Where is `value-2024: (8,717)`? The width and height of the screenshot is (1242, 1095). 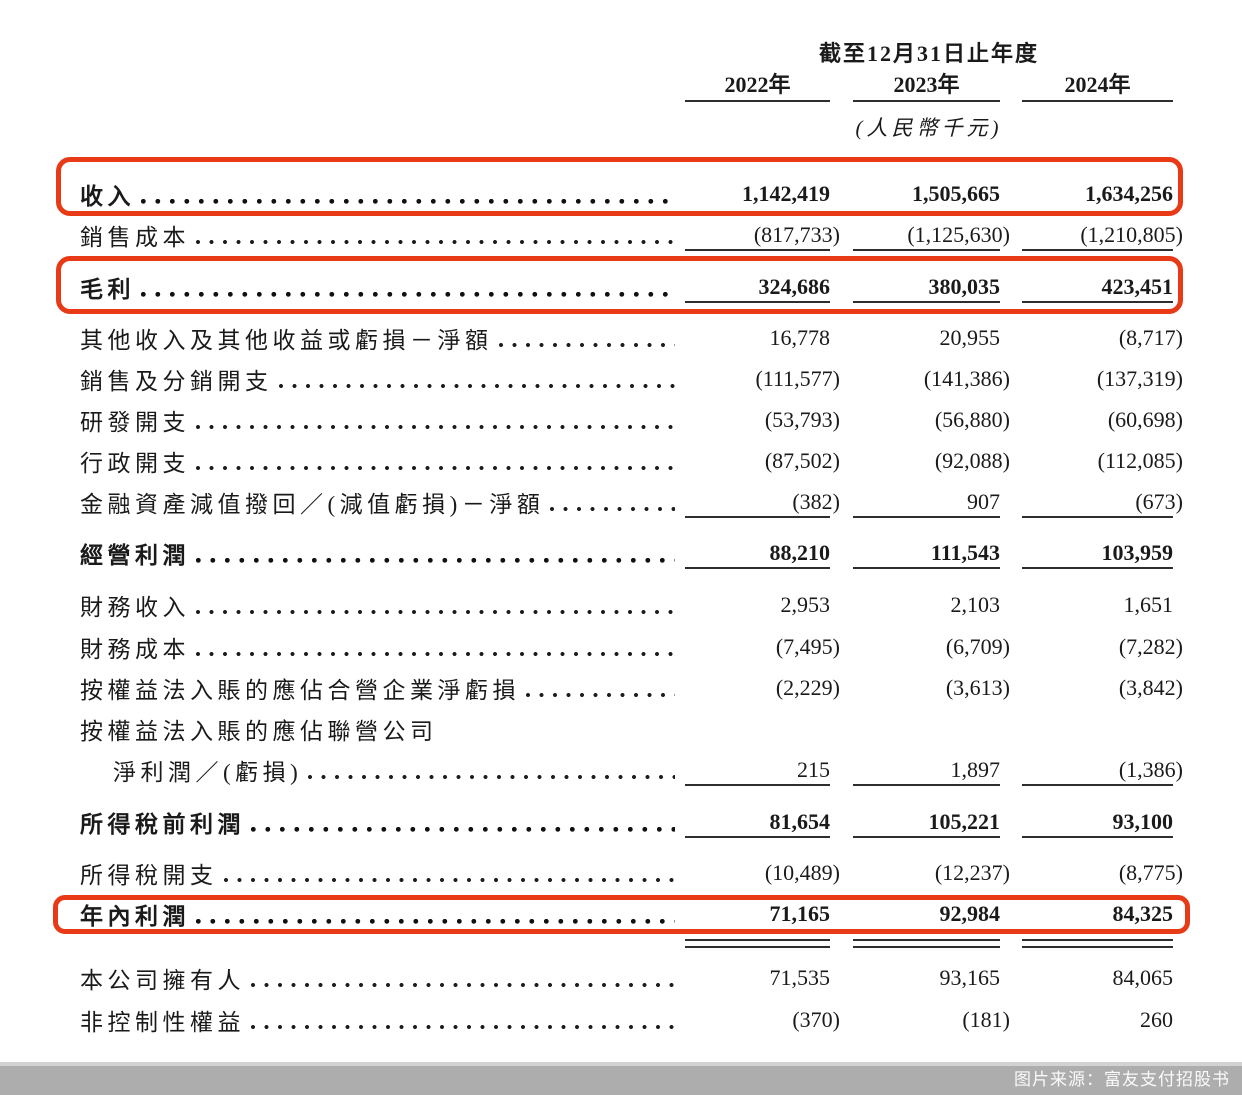 value-2024: (8,717) is located at coordinates (1150, 337).